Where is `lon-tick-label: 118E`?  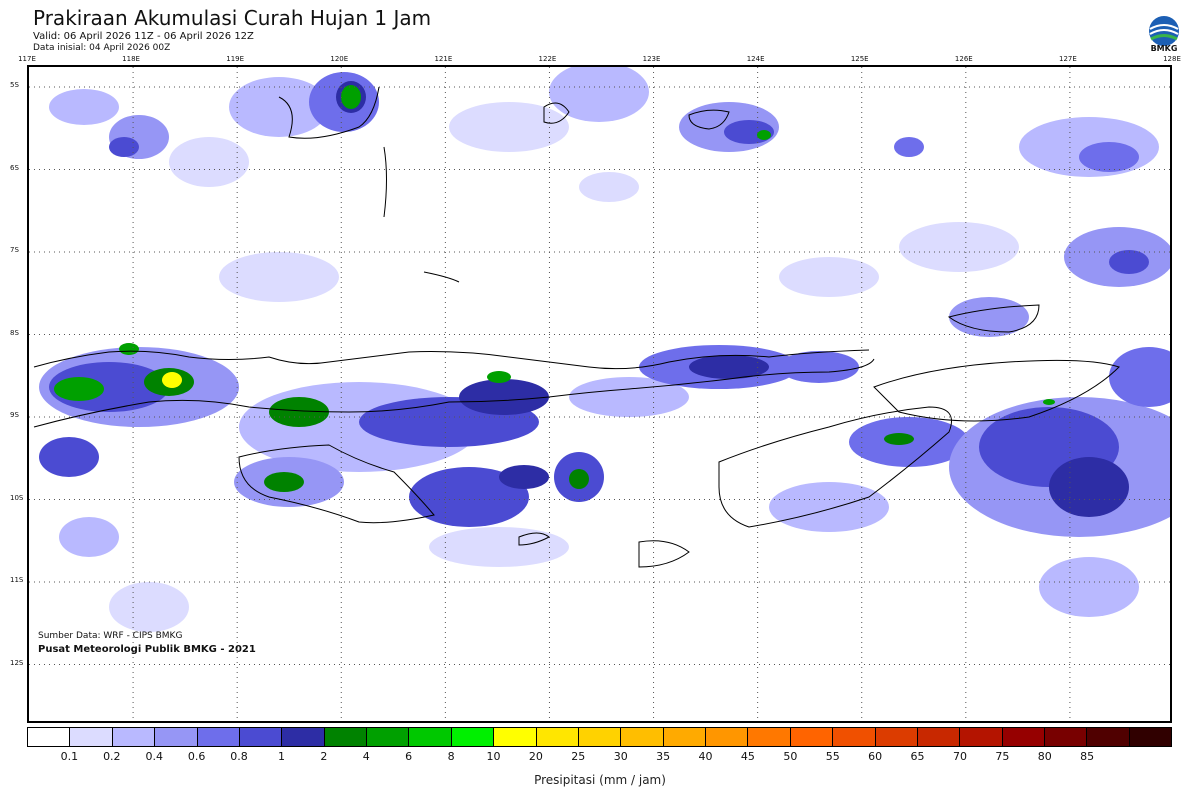 lon-tick-label: 118E is located at coordinates (131, 59).